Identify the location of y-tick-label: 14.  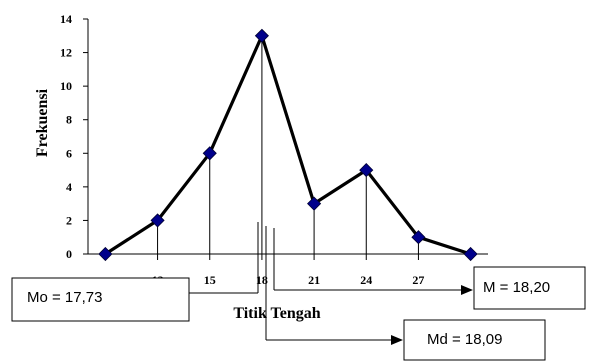
(66, 19).